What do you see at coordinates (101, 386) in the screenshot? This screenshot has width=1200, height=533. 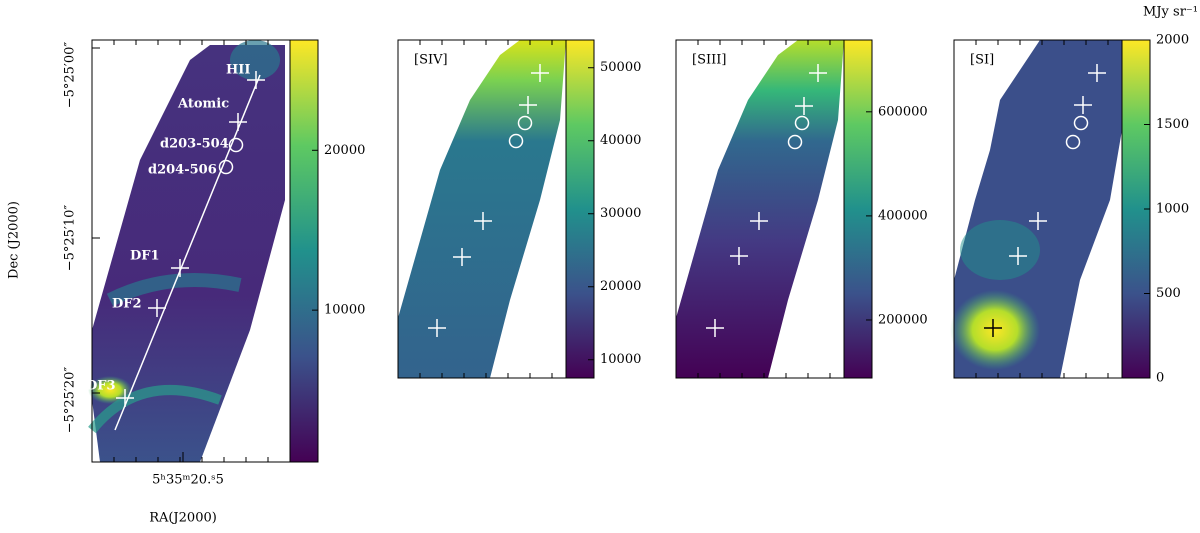 I see `annotation: DF3` at bounding box center [101, 386].